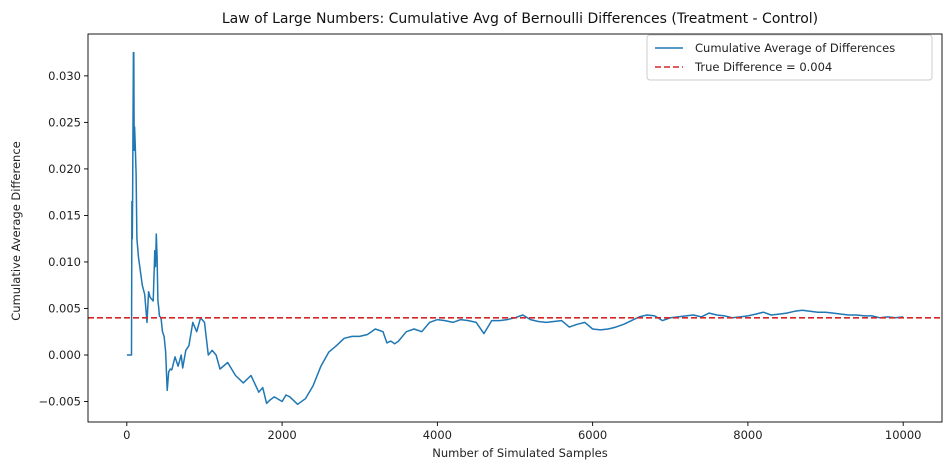  What do you see at coordinates (747, 435) in the screenshot?
I see `x-tick-label: 8000` at bounding box center [747, 435].